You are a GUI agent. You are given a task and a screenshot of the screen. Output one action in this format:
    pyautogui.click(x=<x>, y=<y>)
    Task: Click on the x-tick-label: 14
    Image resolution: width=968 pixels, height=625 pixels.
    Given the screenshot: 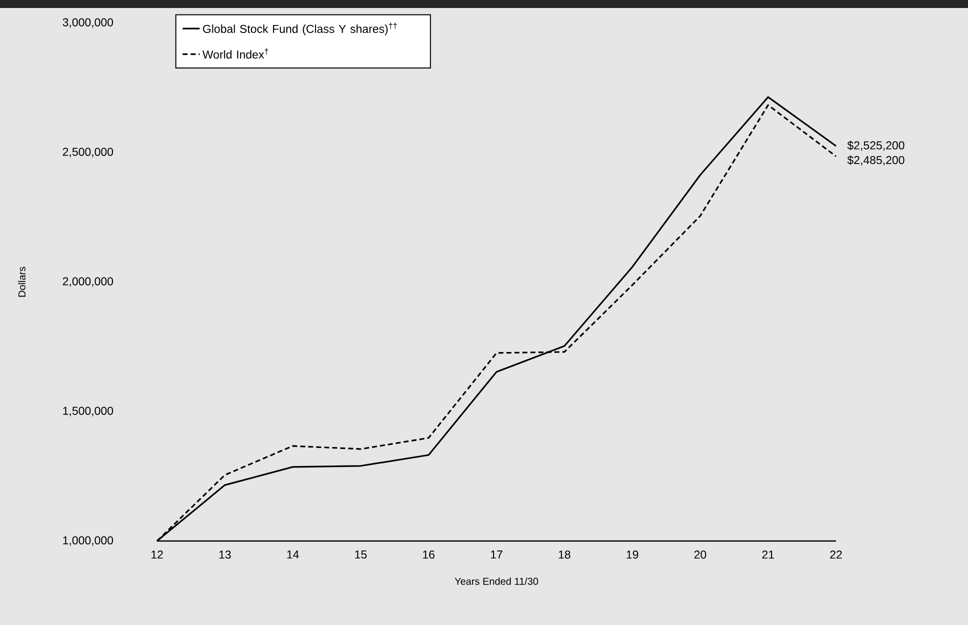 What is the action you would take?
    pyautogui.click(x=293, y=554)
    